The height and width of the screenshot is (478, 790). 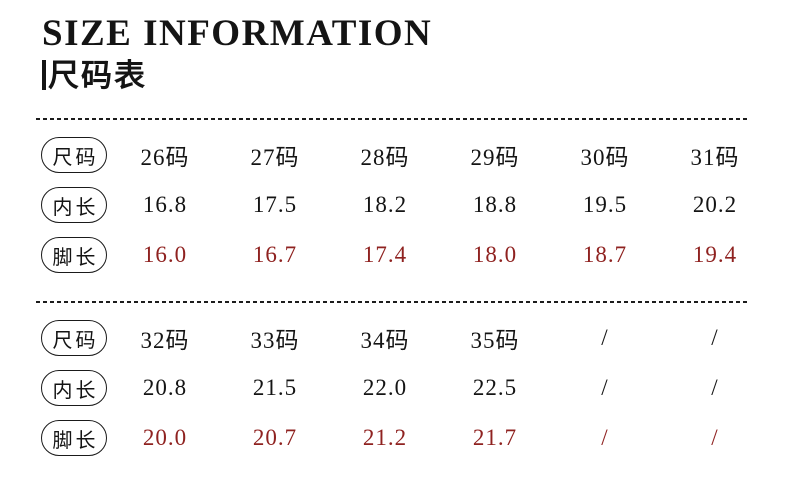 What do you see at coordinates (385, 255) in the screenshot?
I see `foot-length-cell: 17.4` at bounding box center [385, 255].